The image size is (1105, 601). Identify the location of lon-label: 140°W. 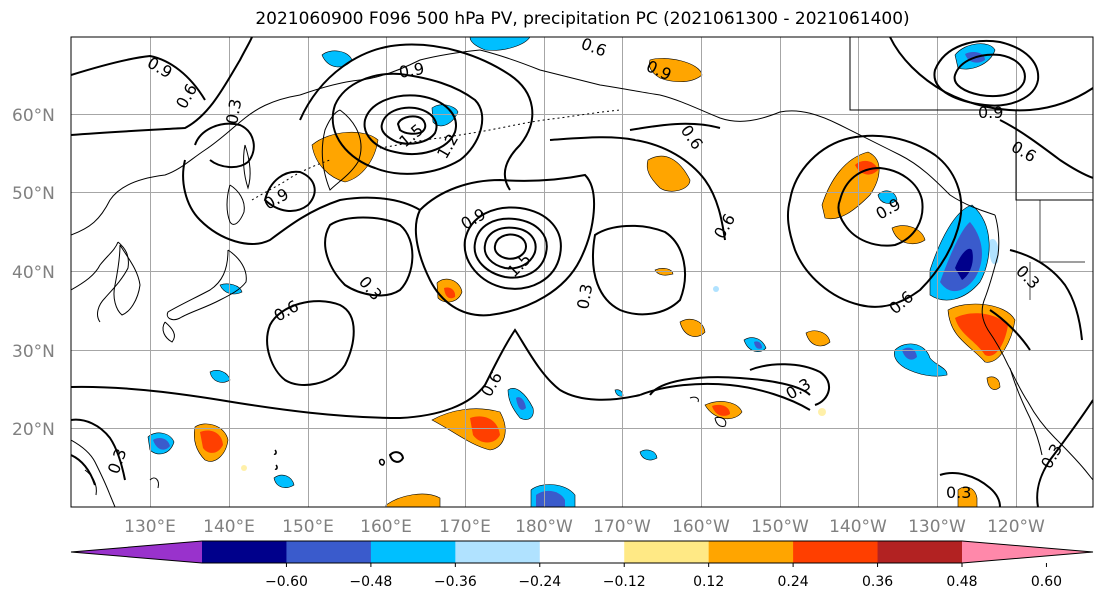
(858, 527).